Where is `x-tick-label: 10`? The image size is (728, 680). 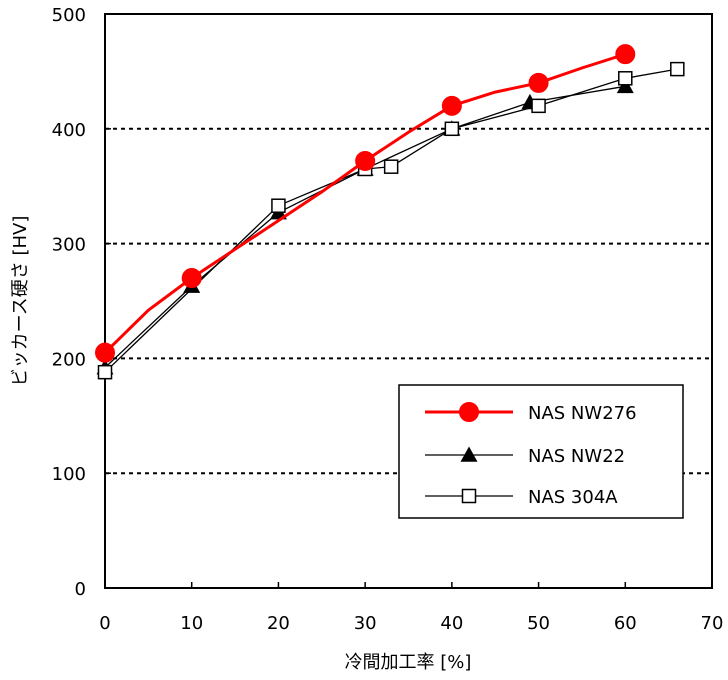
x-tick-label: 10 is located at coordinates (191, 623).